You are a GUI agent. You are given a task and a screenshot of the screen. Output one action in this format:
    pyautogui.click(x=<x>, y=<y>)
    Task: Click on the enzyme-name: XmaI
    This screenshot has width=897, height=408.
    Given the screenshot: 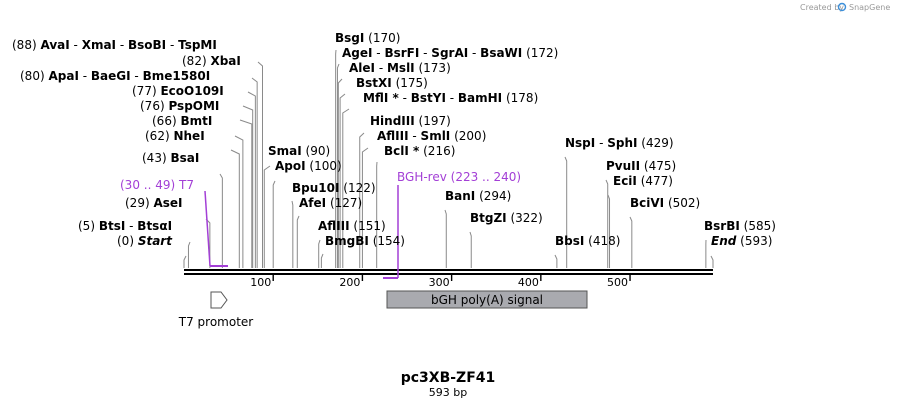 What is the action you would take?
    pyautogui.click(x=99, y=45)
    